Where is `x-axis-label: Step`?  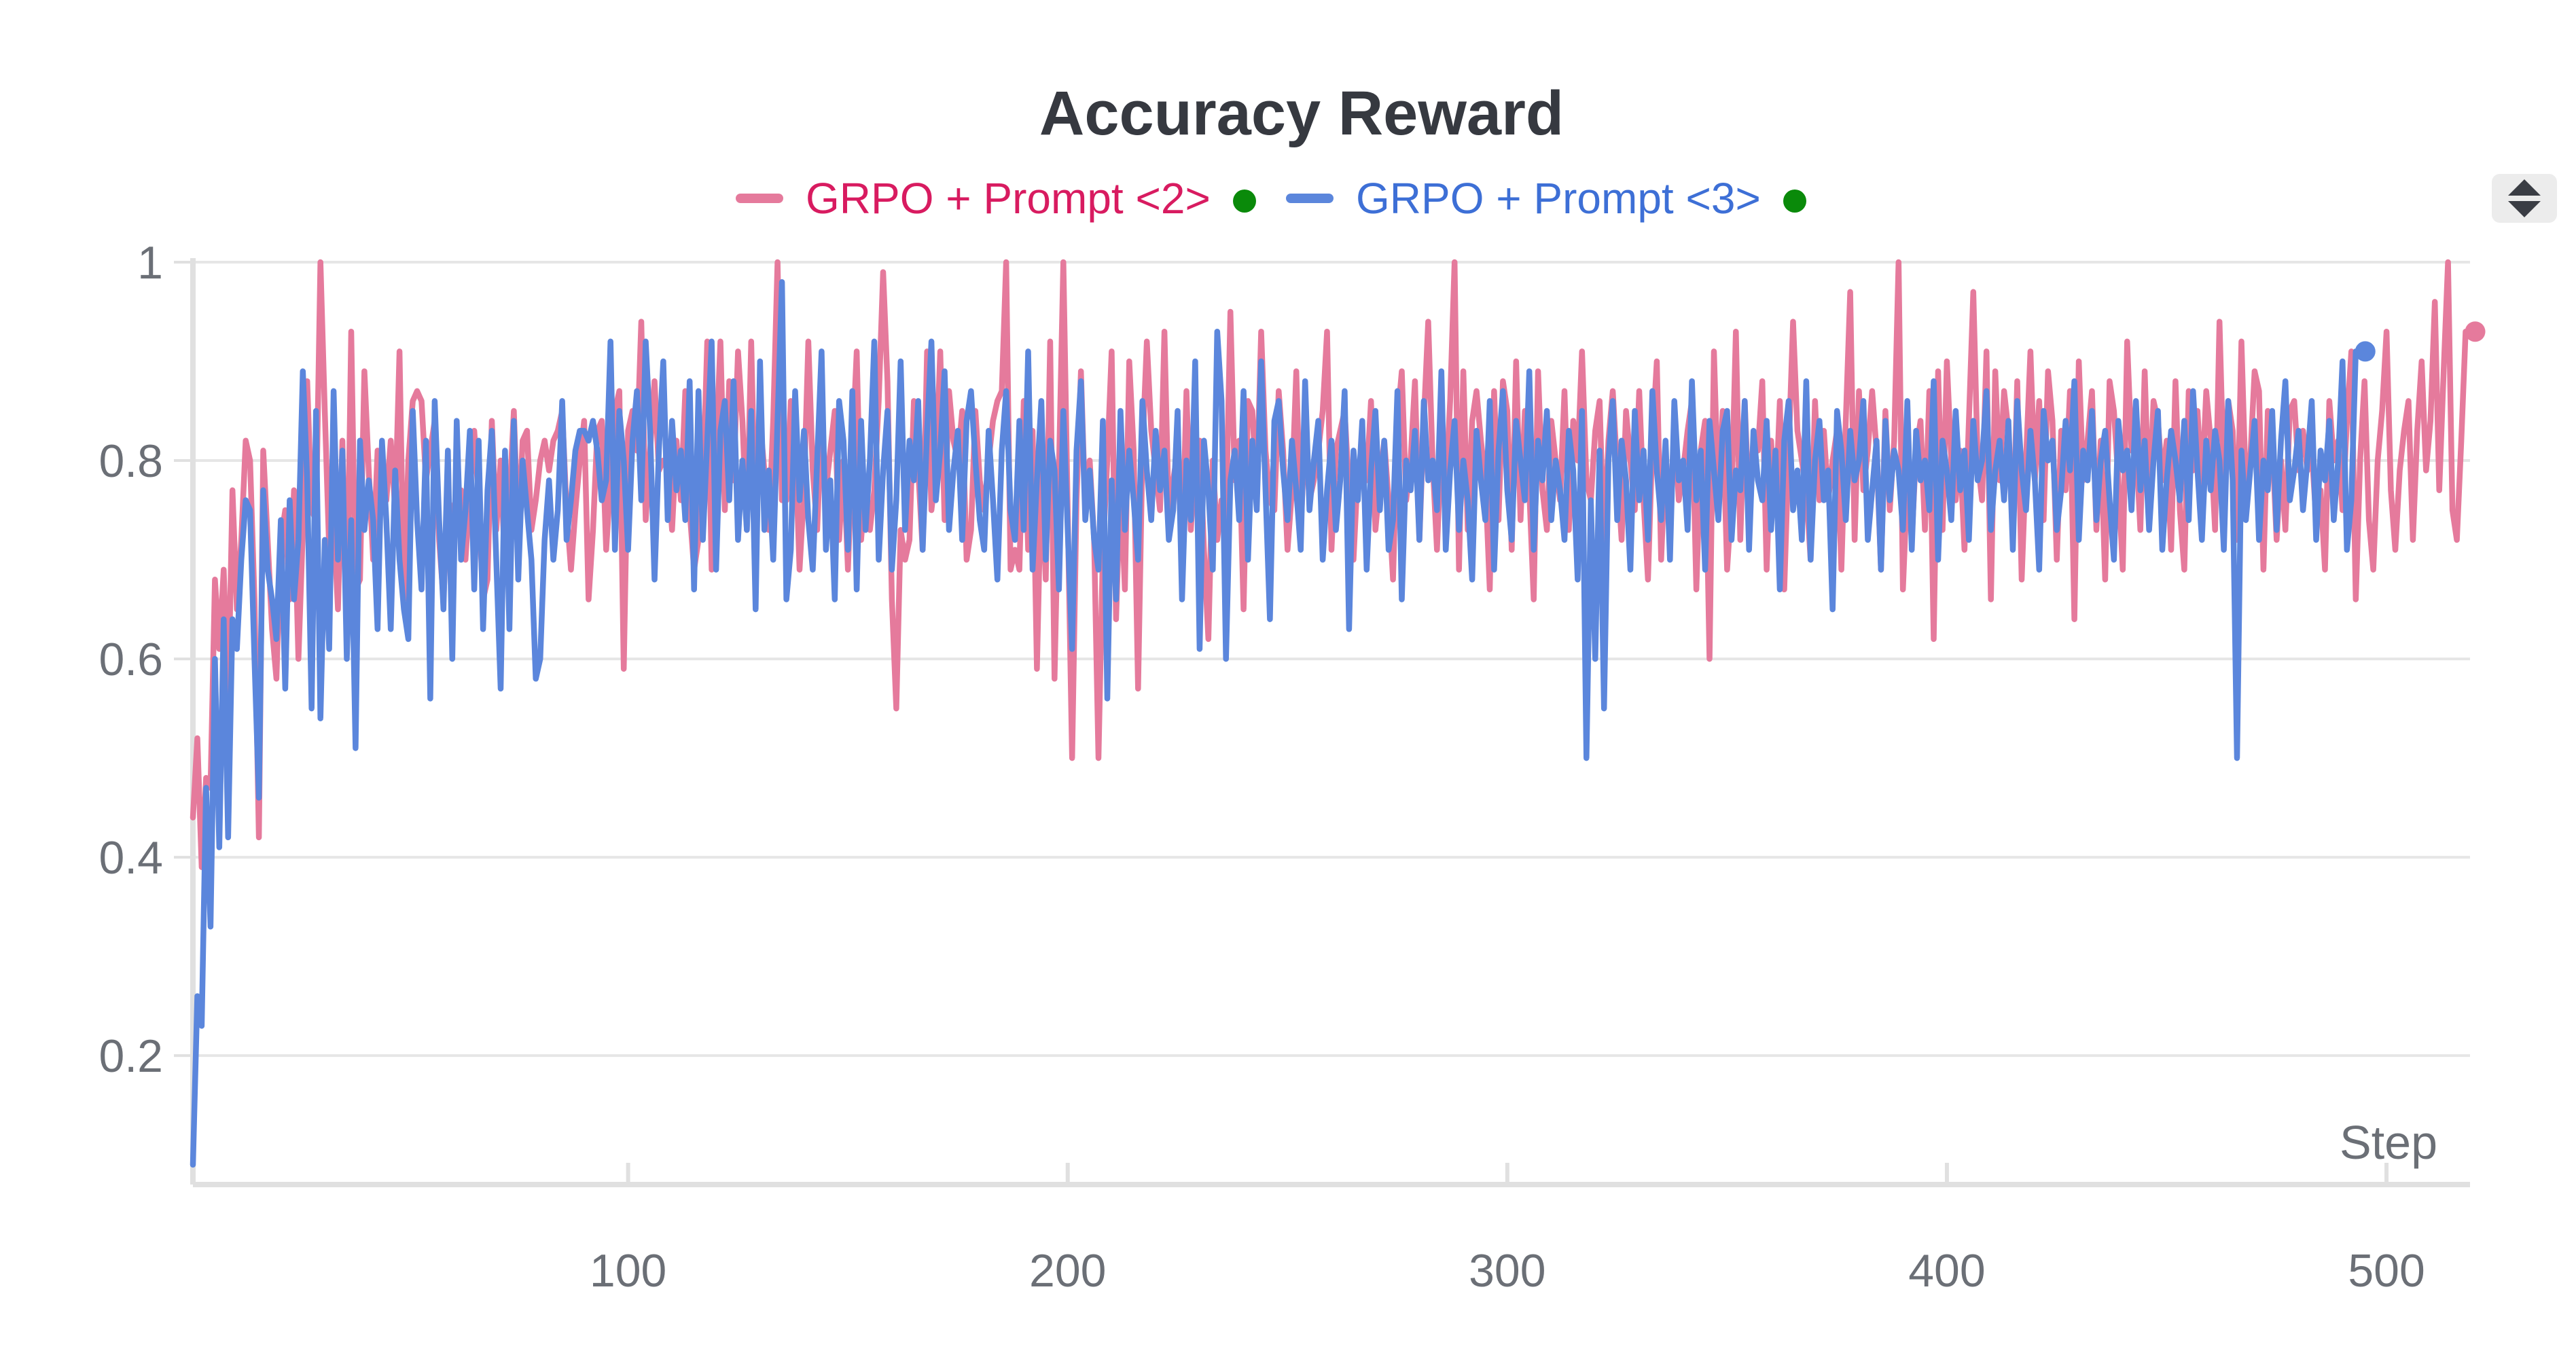
x-axis-label: Step is located at coordinates (2388, 1142).